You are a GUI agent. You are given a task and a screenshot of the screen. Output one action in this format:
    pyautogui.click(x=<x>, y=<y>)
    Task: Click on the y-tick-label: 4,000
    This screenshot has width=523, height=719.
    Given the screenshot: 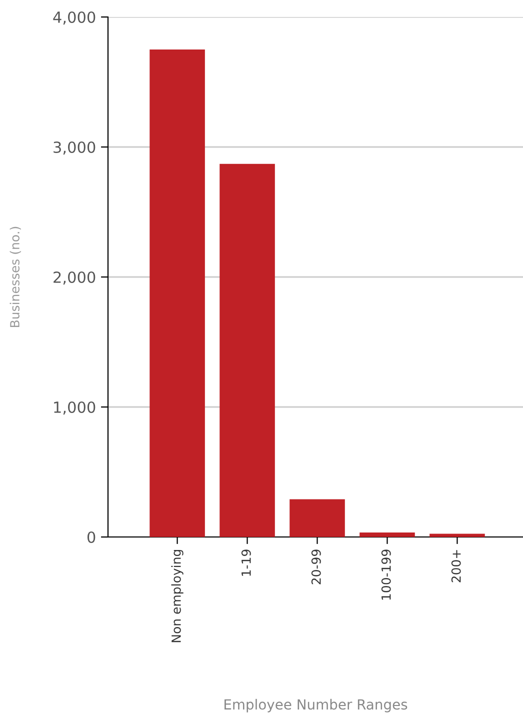 What is the action you would take?
    pyautogui.click(x=74, y=18)
    